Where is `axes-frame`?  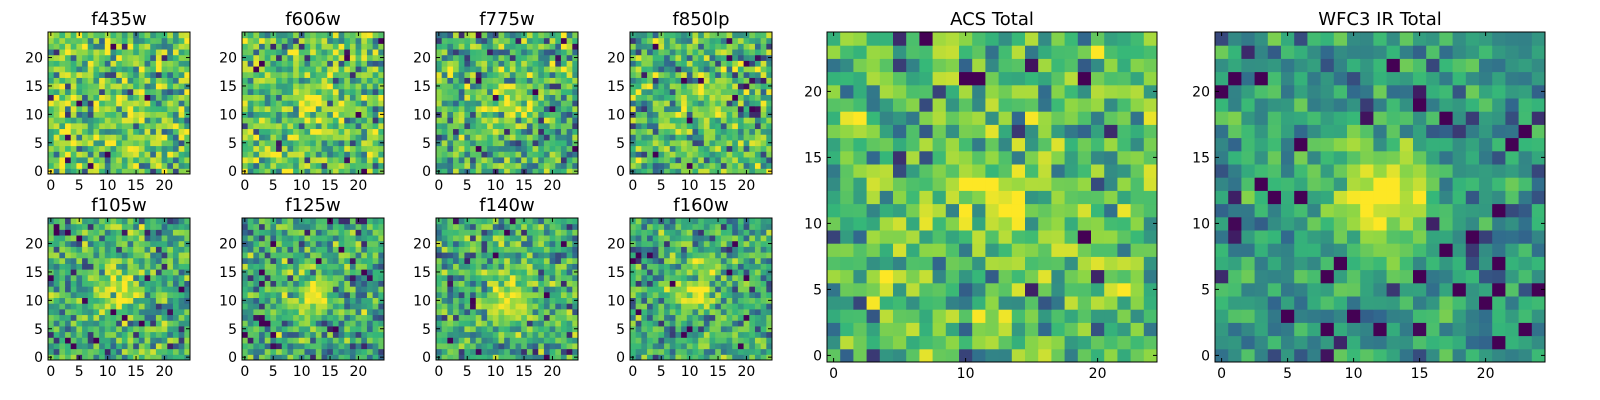 axes-frame is located at coordinates (119, 103).